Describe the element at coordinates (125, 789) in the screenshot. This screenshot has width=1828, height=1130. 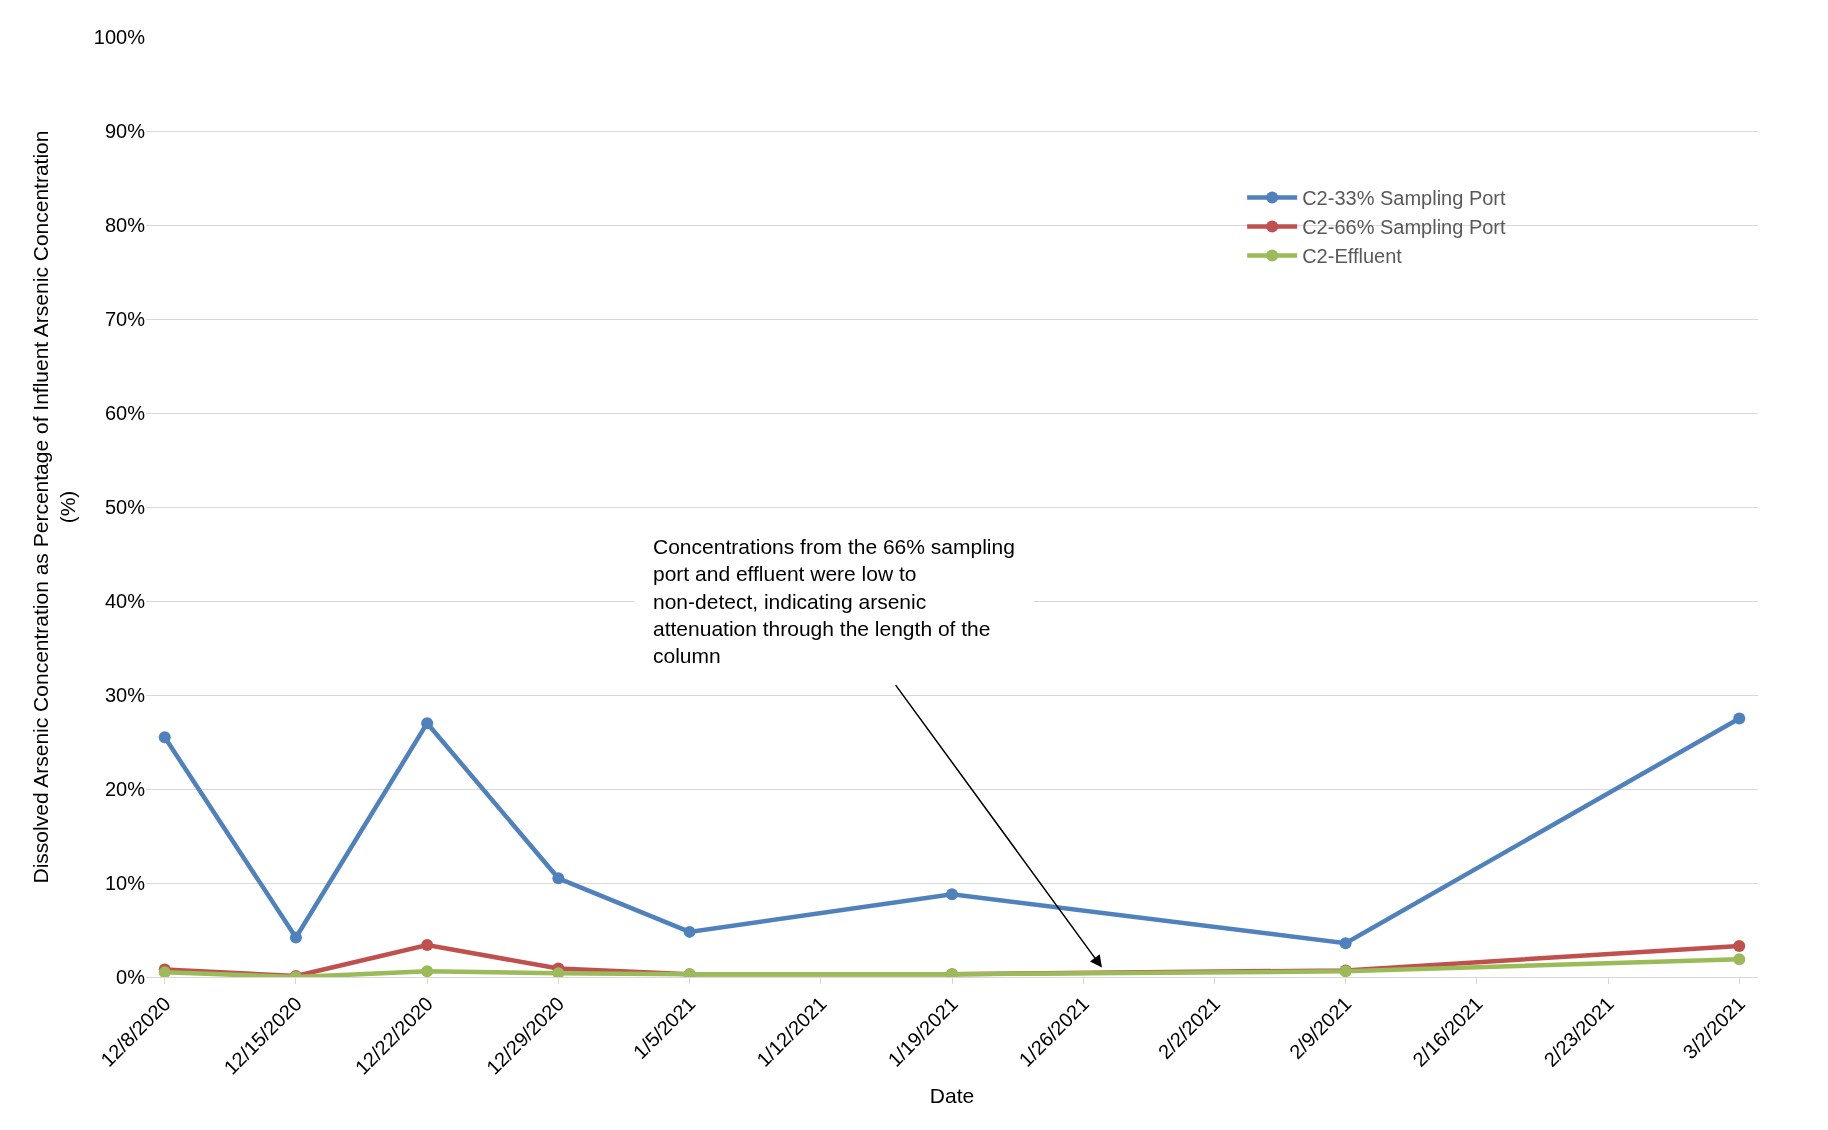
I see `y-tick-label: 20%` at that location.